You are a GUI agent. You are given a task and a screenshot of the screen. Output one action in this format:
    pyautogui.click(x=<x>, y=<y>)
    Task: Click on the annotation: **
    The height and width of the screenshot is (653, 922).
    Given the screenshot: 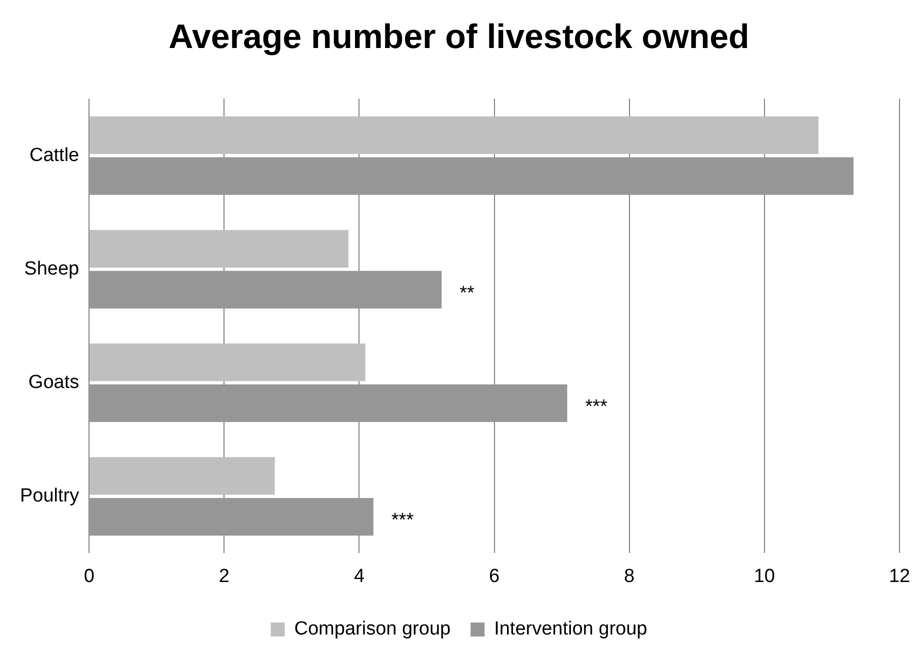 What is the action you would take?
    pyautogui.click(x=468, y=293)
    